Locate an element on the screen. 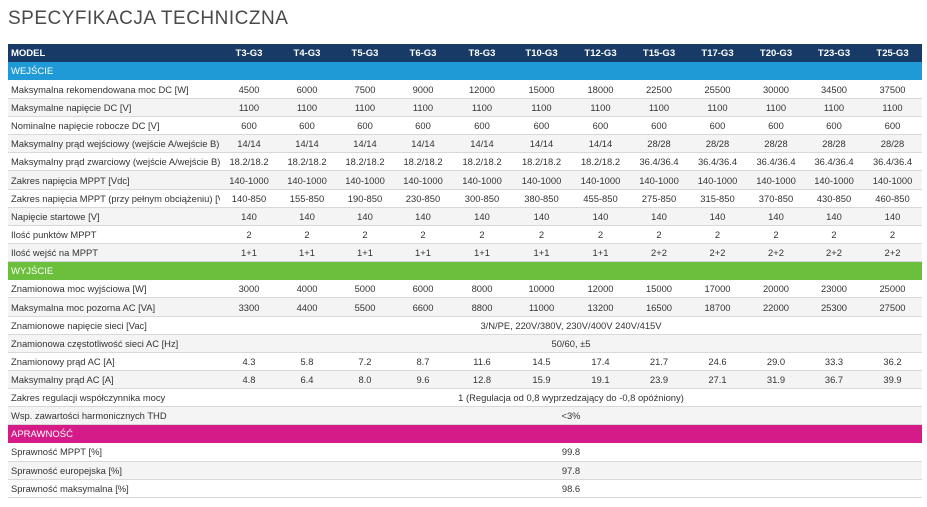 The width and height of the screenshot is (927, 507). table-cell: 20000 is located at coordinates (776, 289).